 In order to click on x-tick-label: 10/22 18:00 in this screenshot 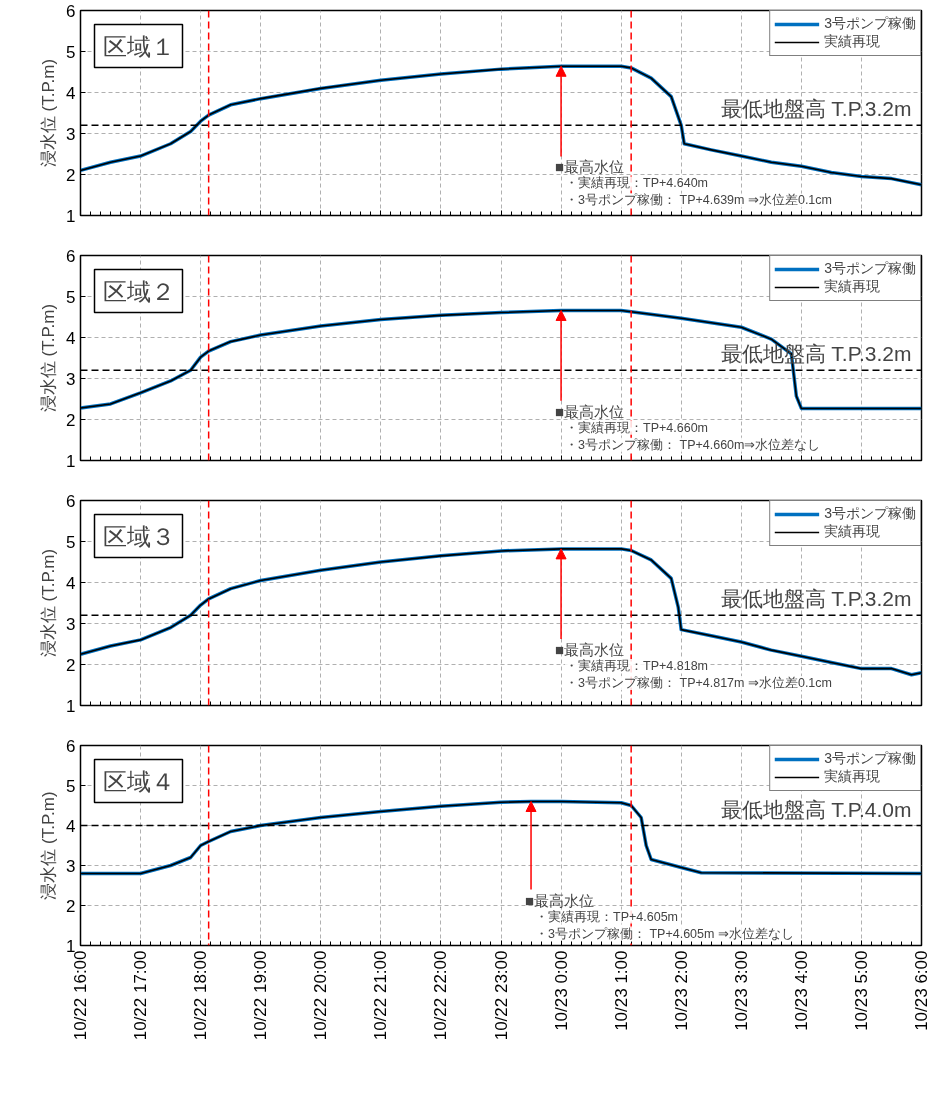, I will do `click(201, 995)`.